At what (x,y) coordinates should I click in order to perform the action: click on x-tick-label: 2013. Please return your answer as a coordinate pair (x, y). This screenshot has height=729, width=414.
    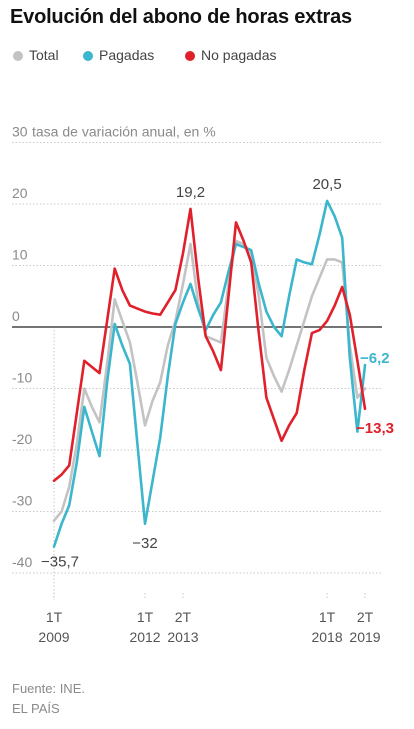
    Looking at the image, I should click on (182, 637).